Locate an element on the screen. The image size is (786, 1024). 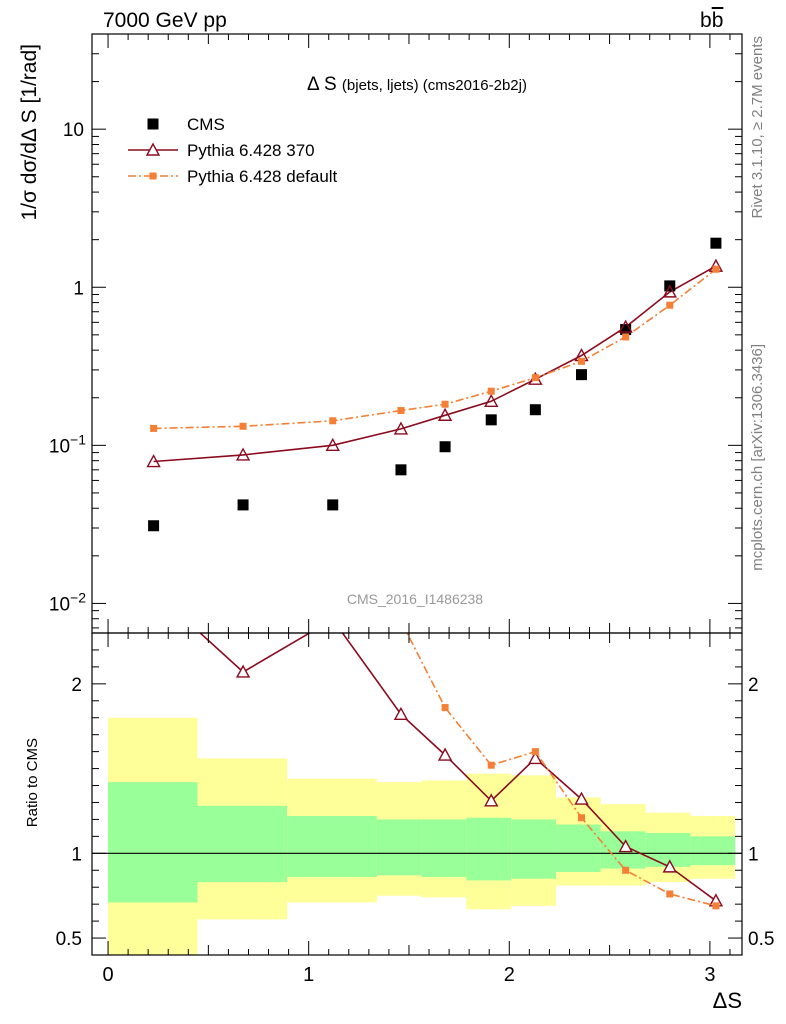
ratio-y-tick-label-right: 2 is located at coordinates (753, 685).